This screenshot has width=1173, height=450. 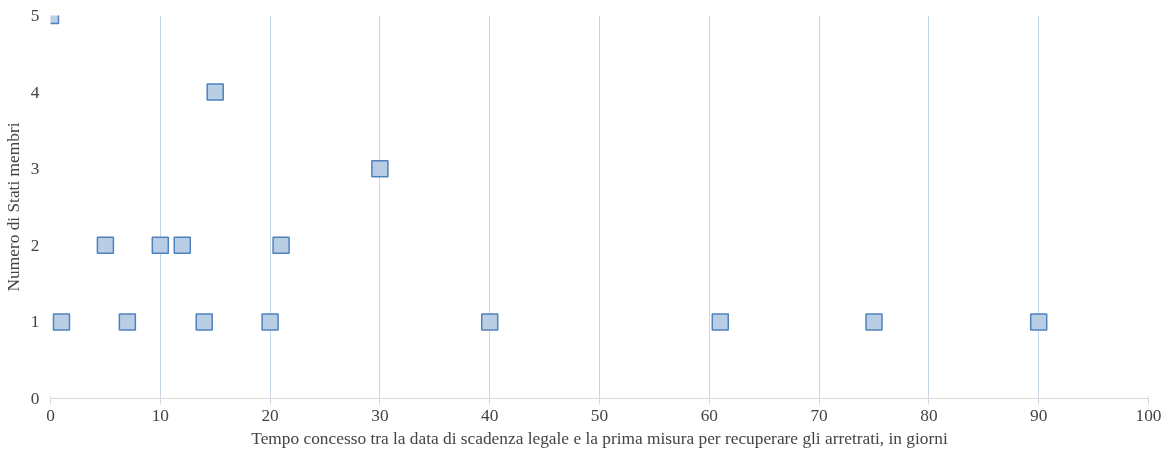 I want to click on y-tick-label: 3, so click(x=35, y=169).